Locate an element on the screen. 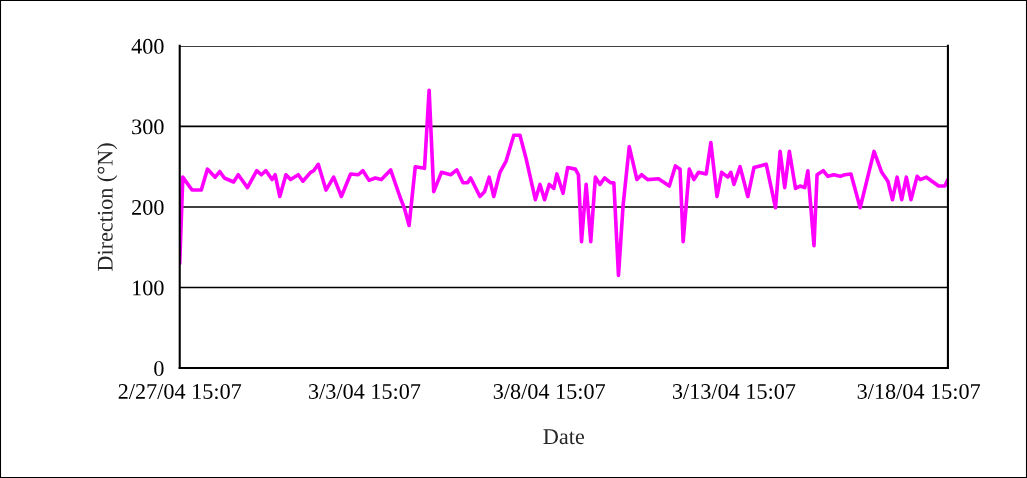  y-axis-title: Direction (°N) is located at coordinates (107, 207).